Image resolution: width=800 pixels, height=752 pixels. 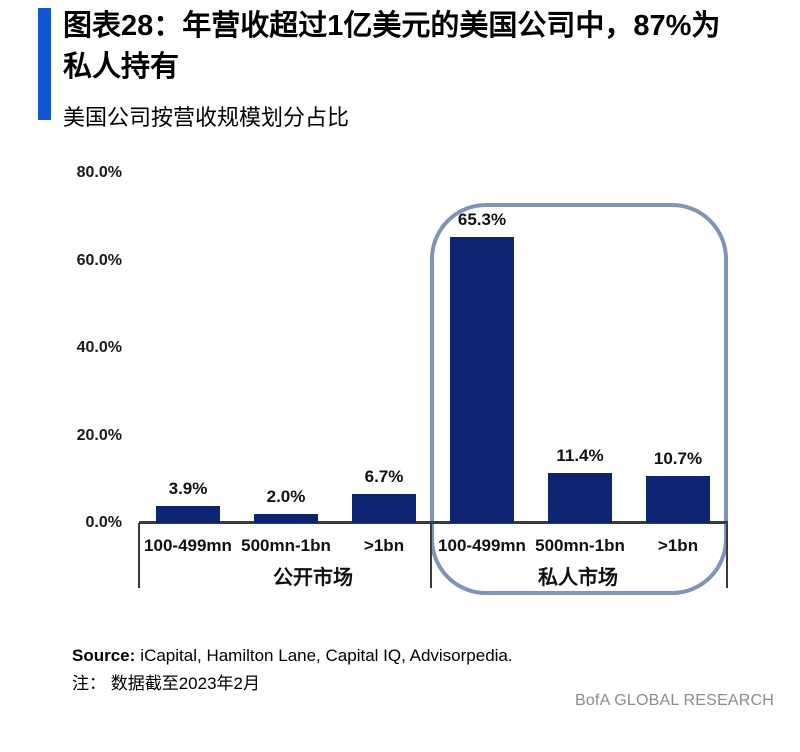 What do you see at coordinates (580, 455) in the screenshot?
I see `bar-value-label: 11.4%` at bounding box center [580, 455].